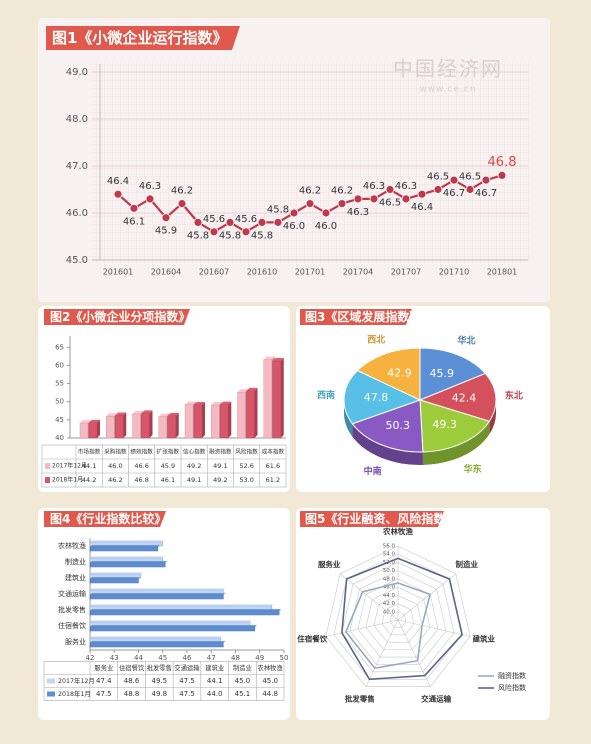 The image size is (591, 744). Describe the element at coordinates (262, 272) in the screenshot. I see `x-tick-label: 201610` at that location.